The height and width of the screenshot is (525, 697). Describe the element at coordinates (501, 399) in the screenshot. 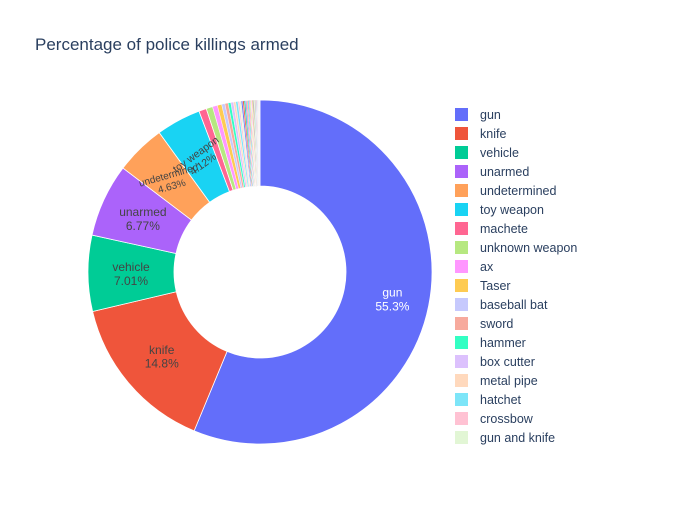

I see `legend-label: hatchet` at that location.